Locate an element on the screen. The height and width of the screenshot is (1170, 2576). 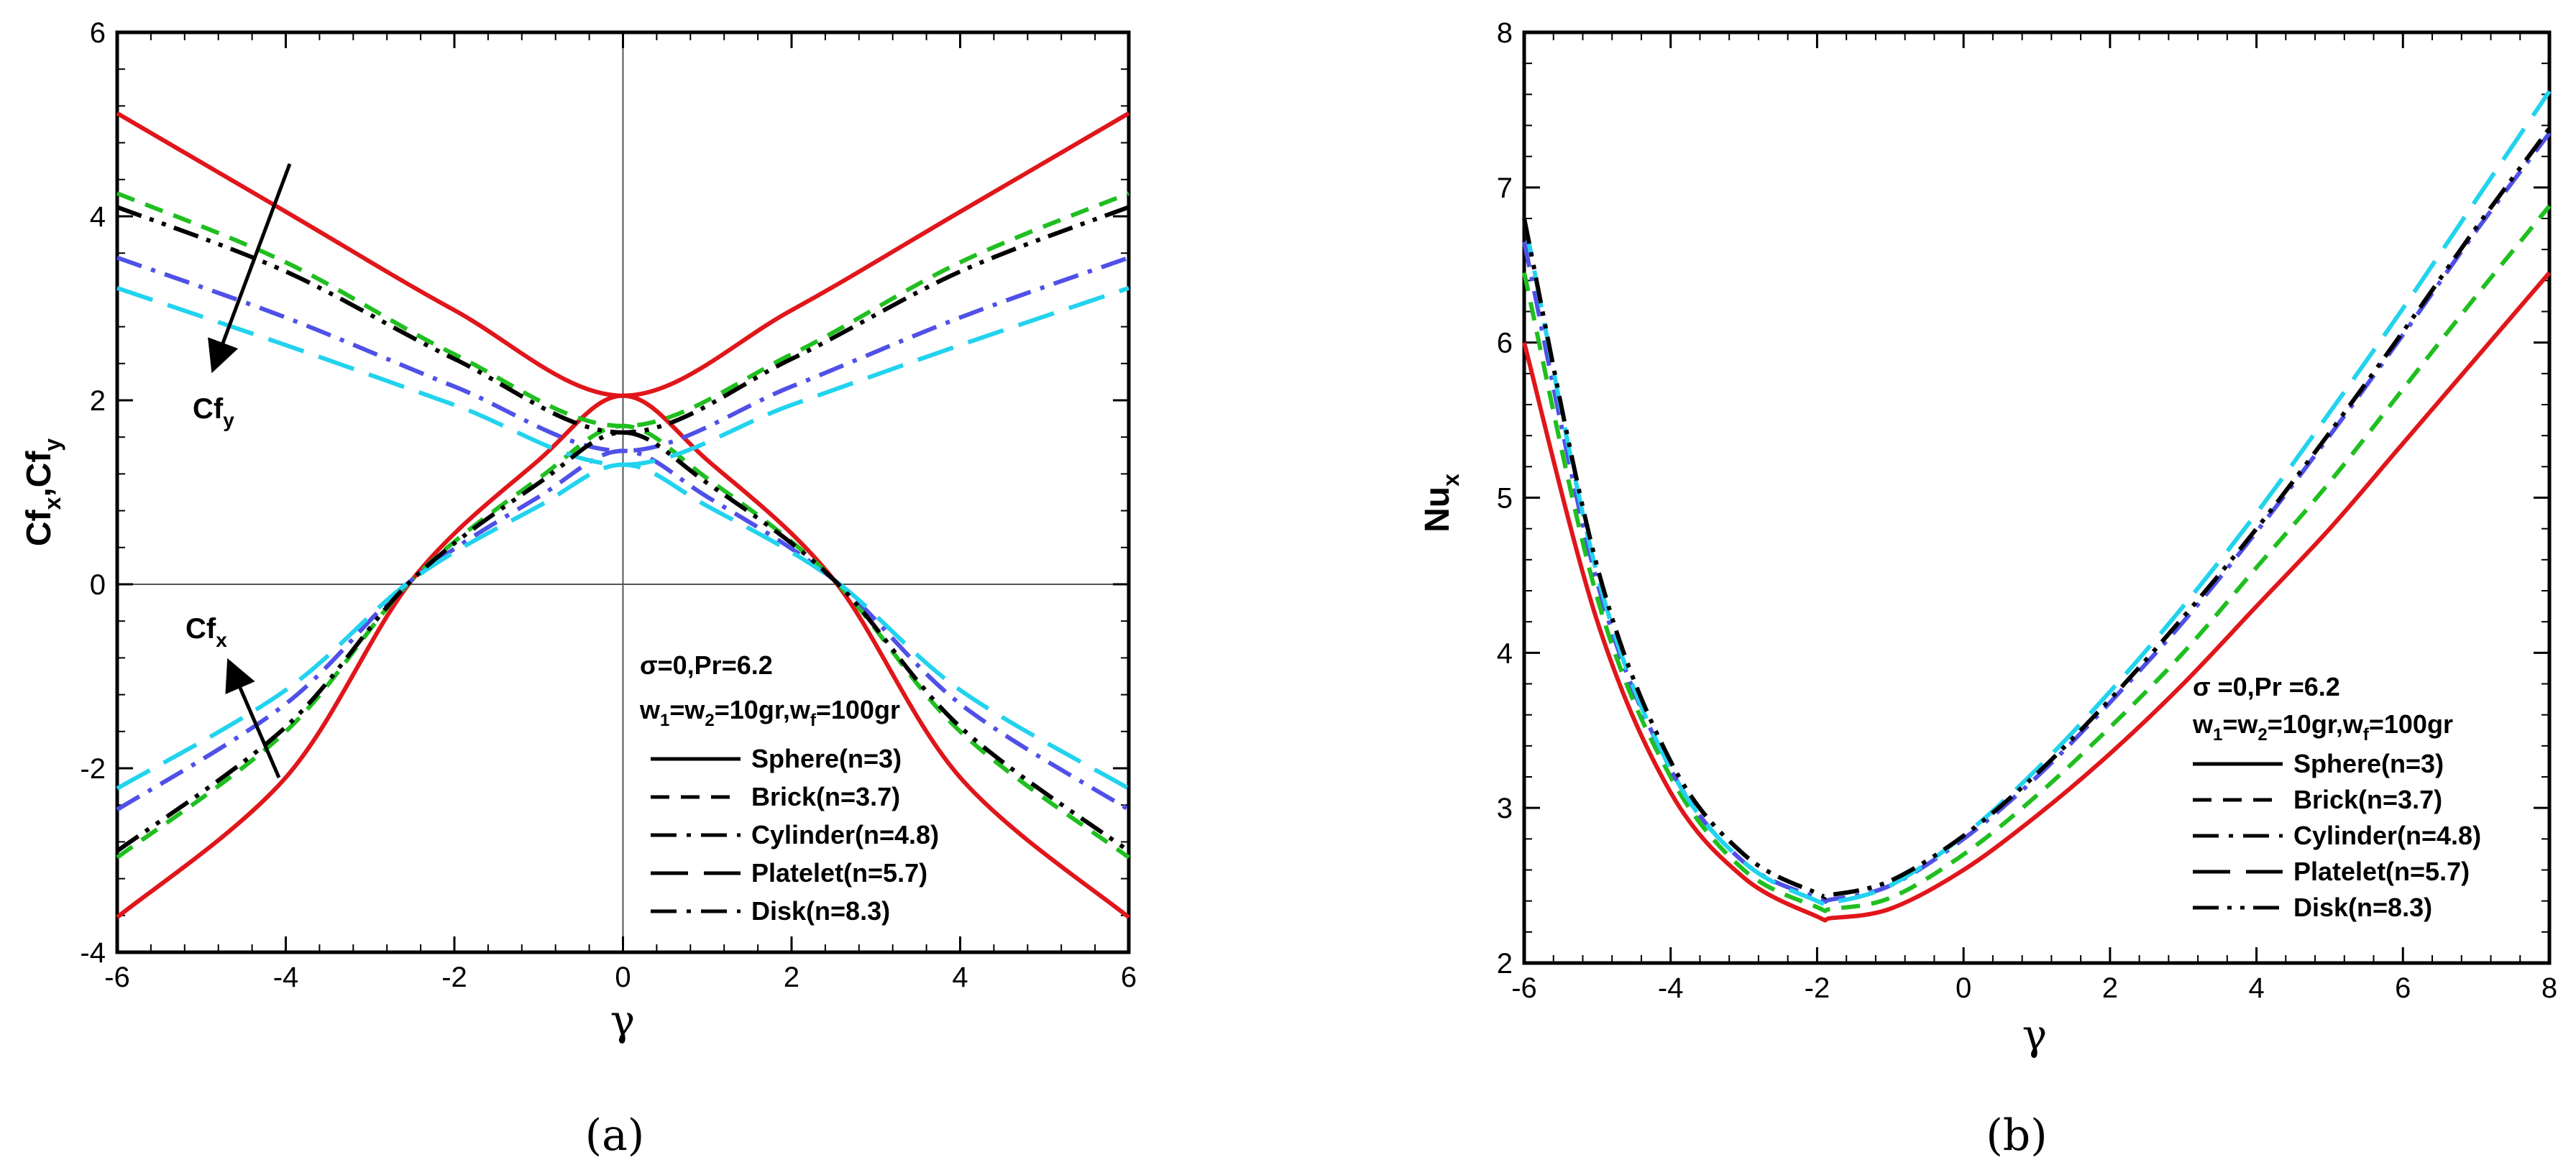
y-tick-label: 5 is located at coordinates (1505, 499).